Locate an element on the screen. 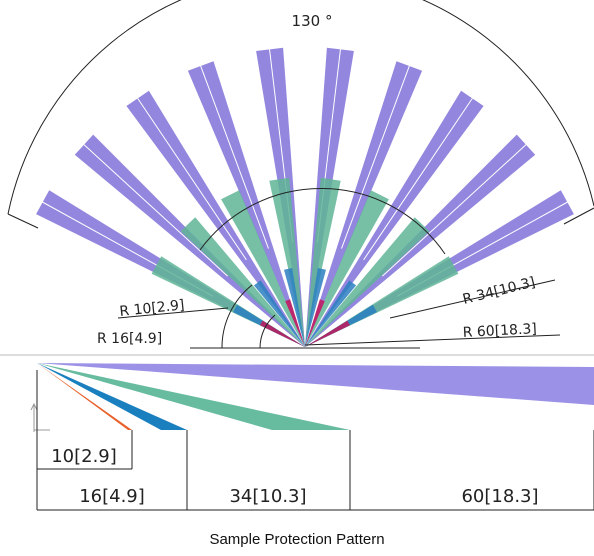  label-r34: R 34[10.3] is located at coordinates (499, 290).